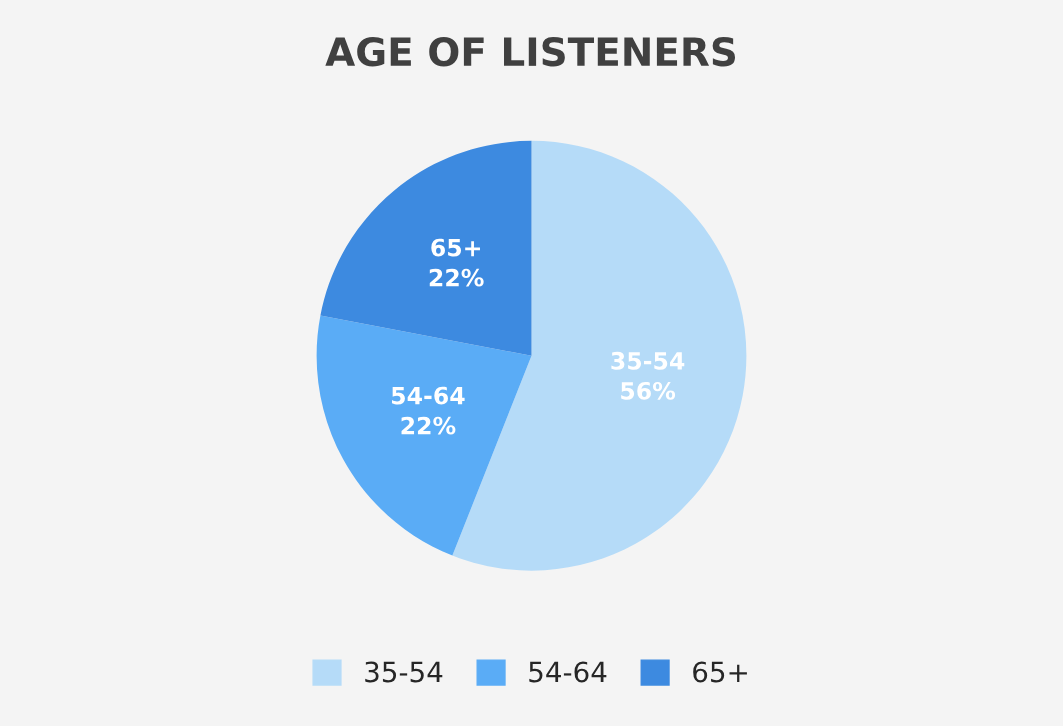 The image size is (1063, 726). Describe the element at coordinates (648, 390) in the screenshot. I see `data-label: 56%` at that location.